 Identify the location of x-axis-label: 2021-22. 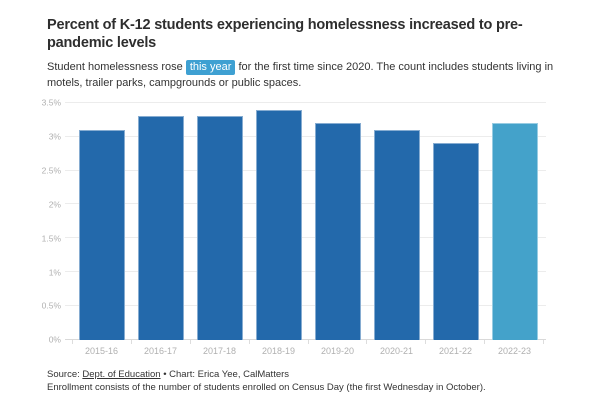
(455, 350).